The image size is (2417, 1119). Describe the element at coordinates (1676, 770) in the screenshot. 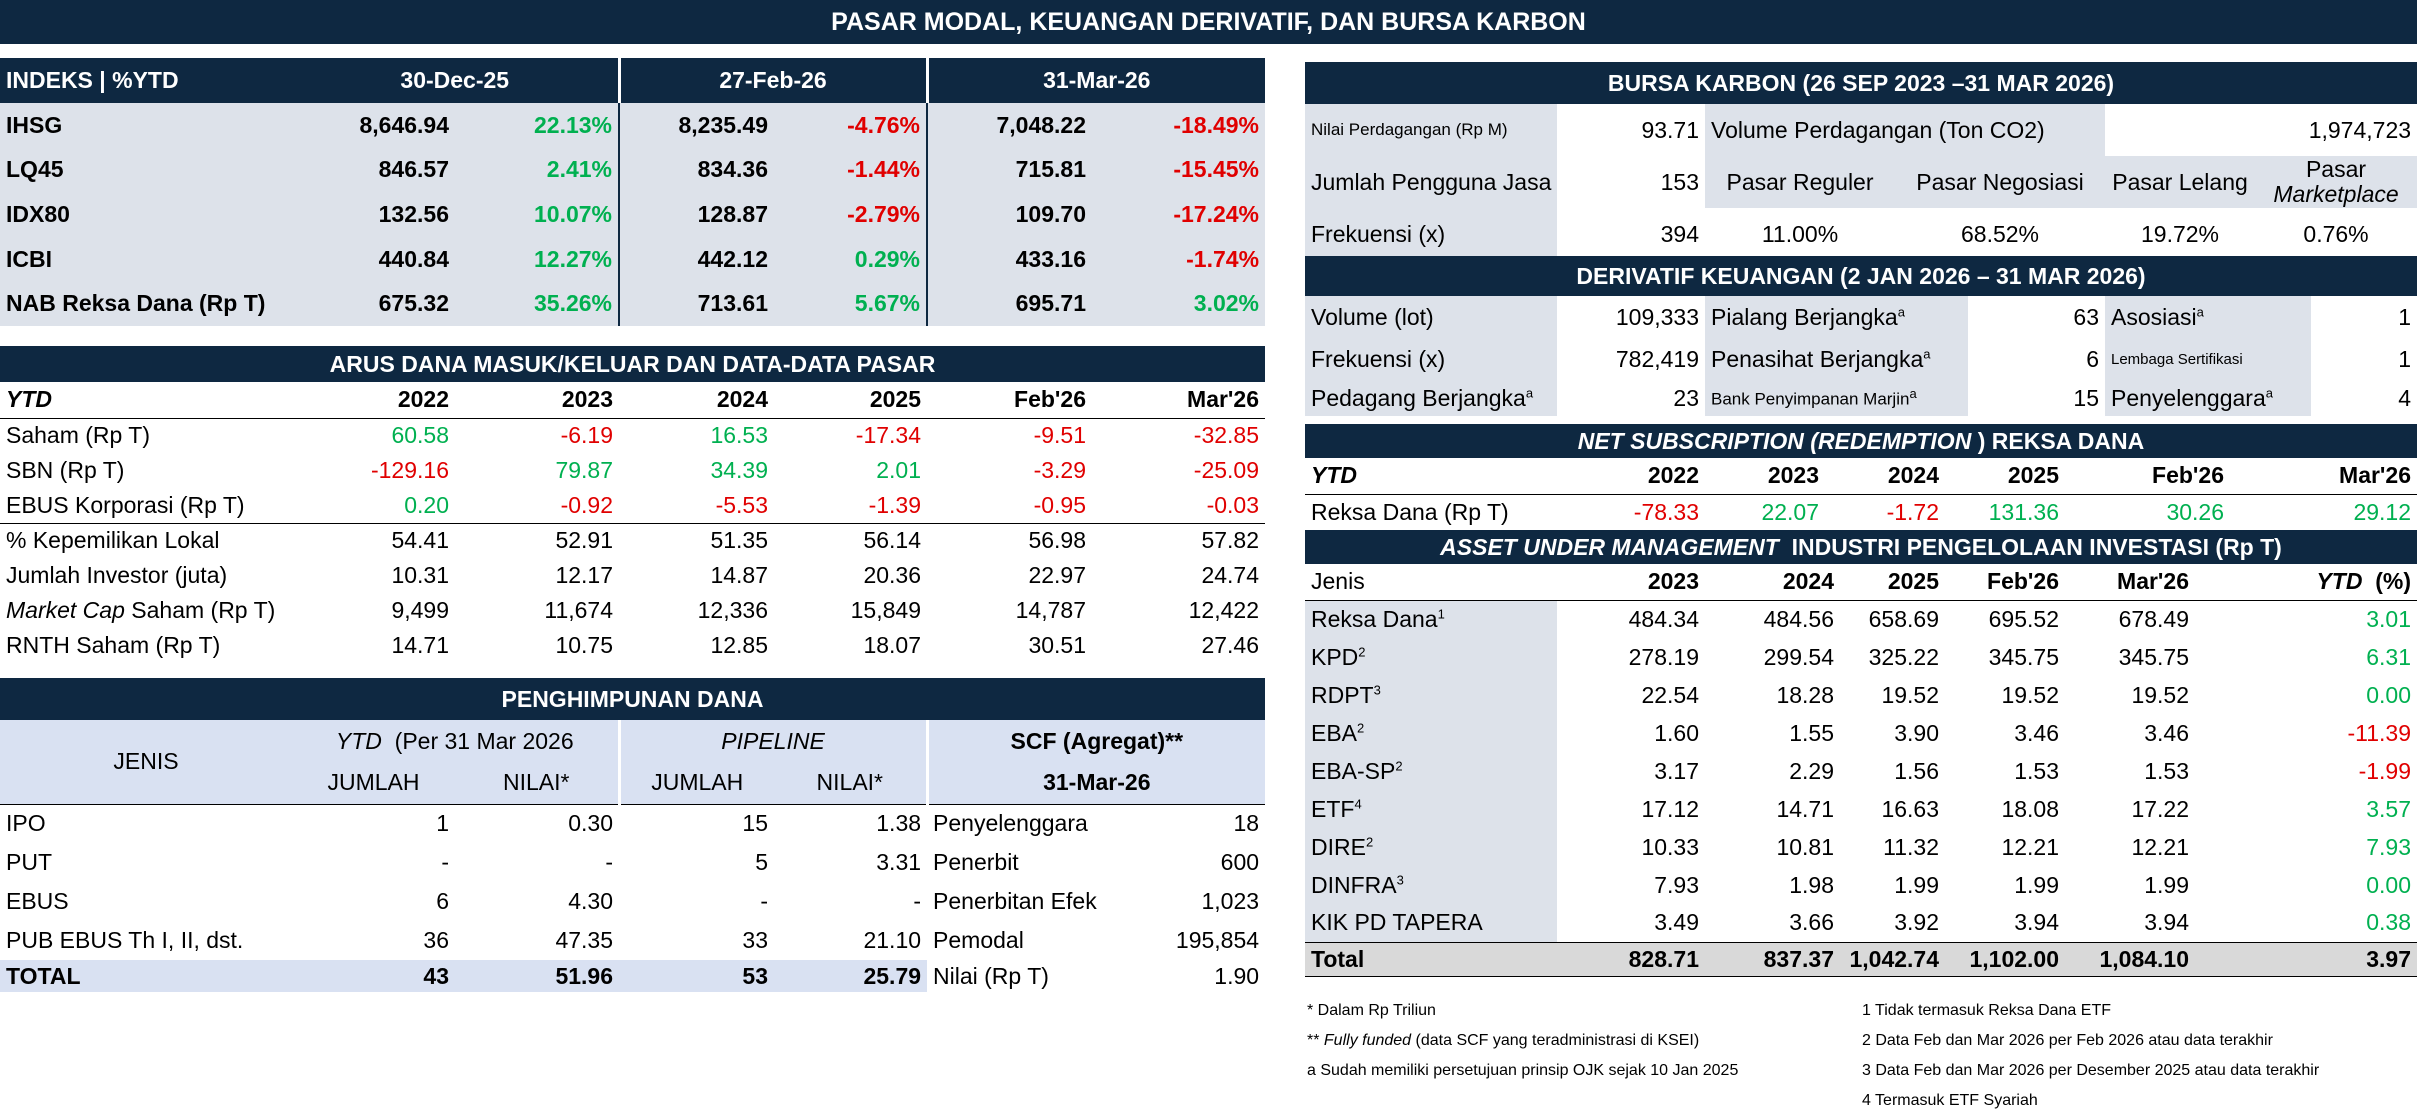

I see `aum-value: 3.17` at that location.